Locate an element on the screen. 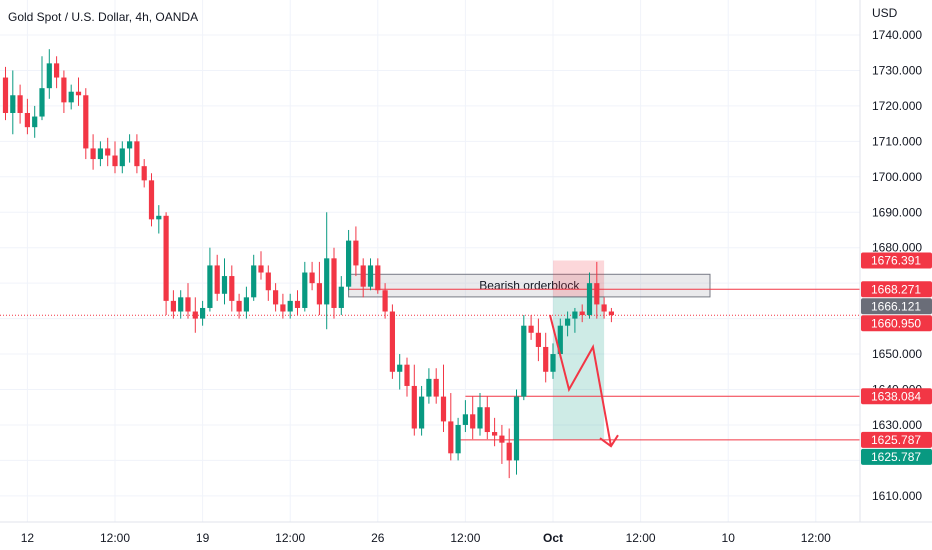  bearish-orderblock: Bearish orderblock is located at coordinates (529, 285).